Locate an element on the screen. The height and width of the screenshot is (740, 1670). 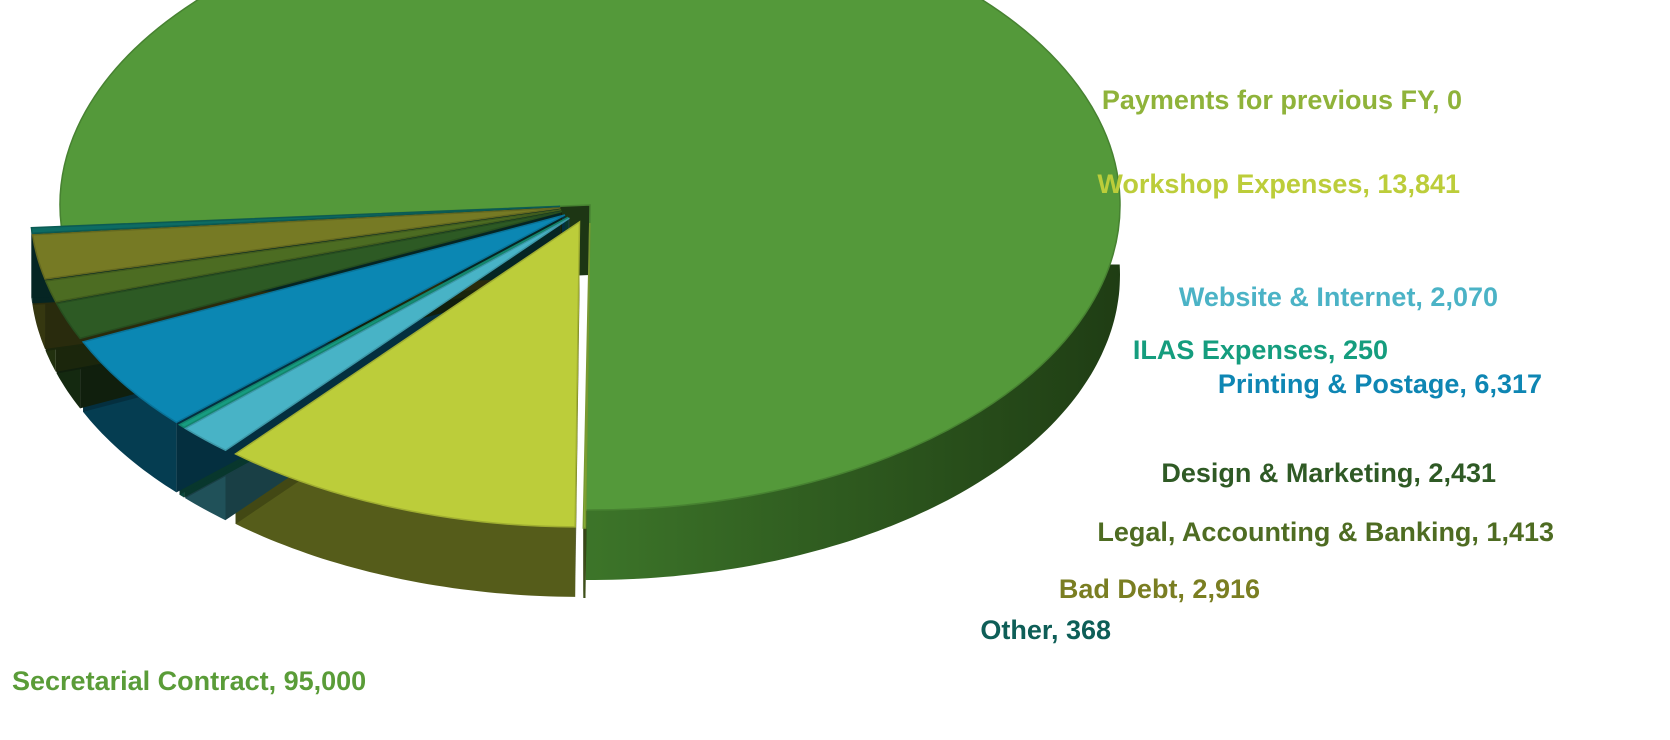
data-label-other: Other, 368 is located at coordinates (1045, 630).